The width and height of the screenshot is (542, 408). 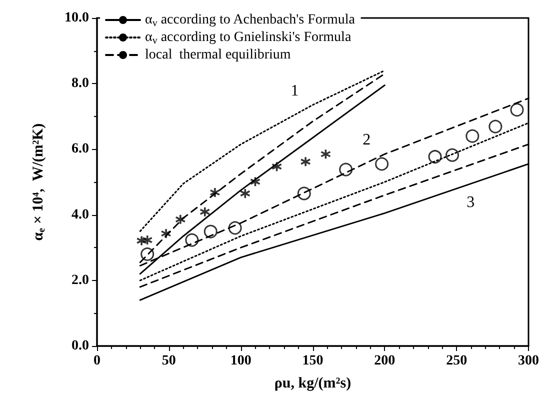 What do you see at coordinates (218, 55) in the screenshot?
I see `legend-label: local thermal equilibrium` at bounding box center [218, 55].